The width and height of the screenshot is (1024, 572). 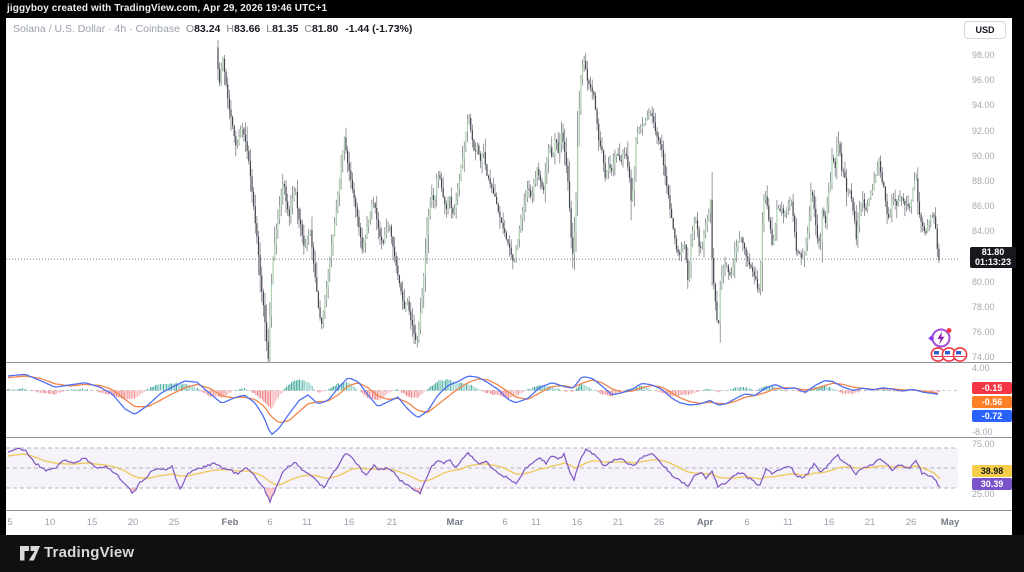 I want to click on price-axis-label: 80.00, so click(x=983, y=281).